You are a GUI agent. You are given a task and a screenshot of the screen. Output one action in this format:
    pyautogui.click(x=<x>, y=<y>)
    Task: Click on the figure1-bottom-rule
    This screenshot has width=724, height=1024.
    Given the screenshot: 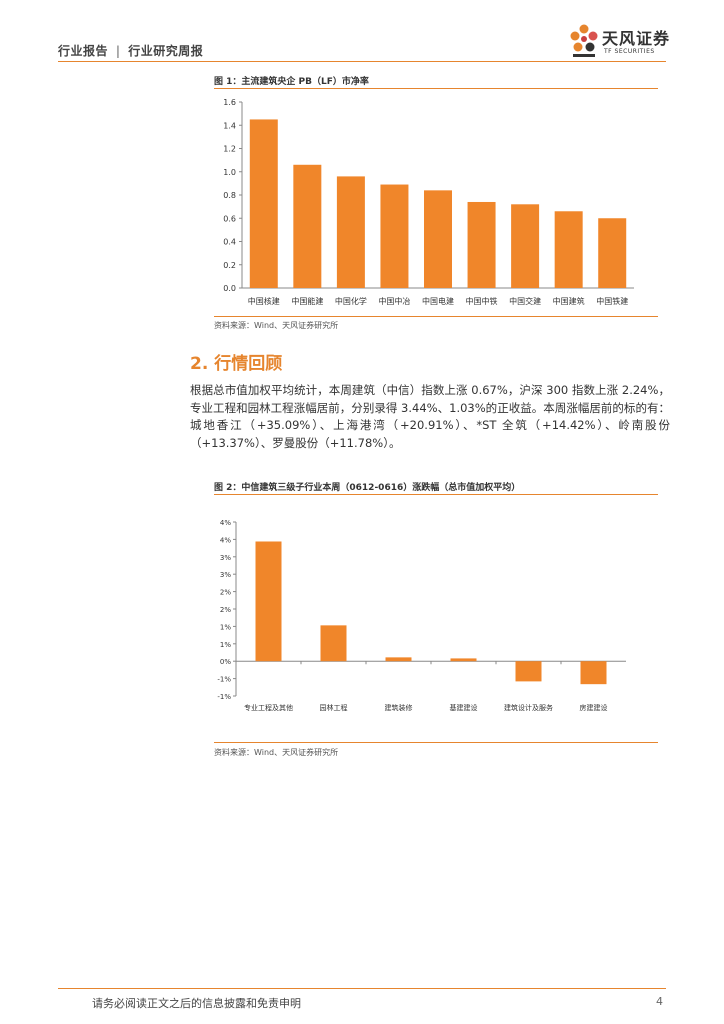 What is the action you would take?
    pyautogui.click(x=436, y=316)
    